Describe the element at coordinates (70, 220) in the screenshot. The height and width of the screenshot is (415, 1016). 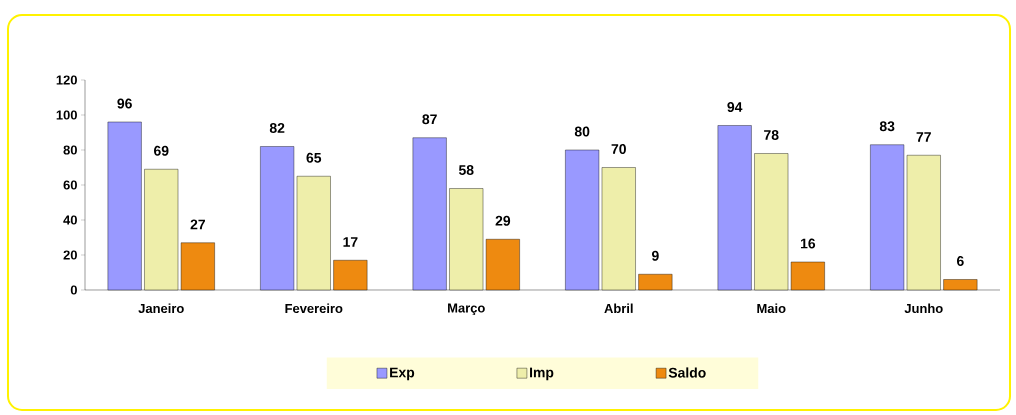
I see `y-tick-label: 40` at that location.